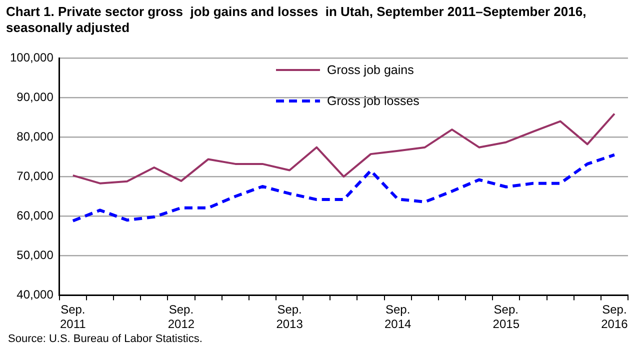 The width and height of the screenshot is (642, 350). I want to click on x-tick-label: Sep. 2012, so click(181, 317).